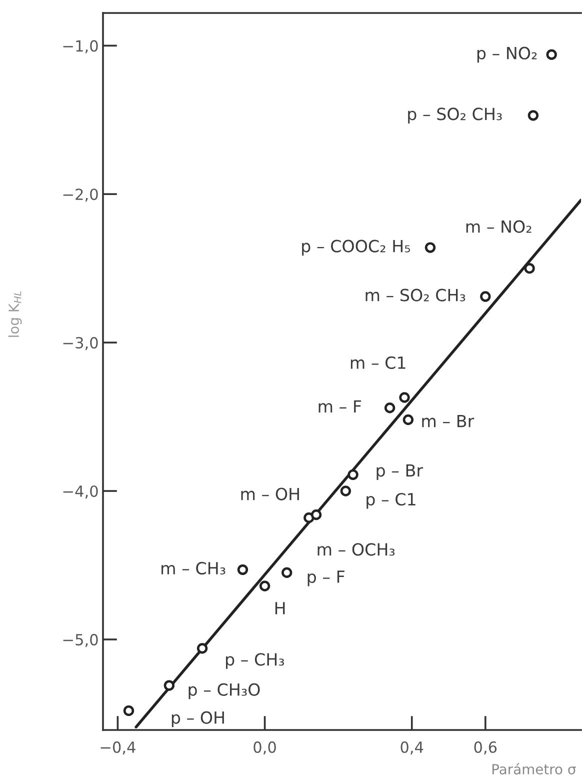 This screenshot has width=582, height=782. Describe the element at coordinates (118, 747) in the screenshot. I see `x-tick-label: −0,4` at that location.